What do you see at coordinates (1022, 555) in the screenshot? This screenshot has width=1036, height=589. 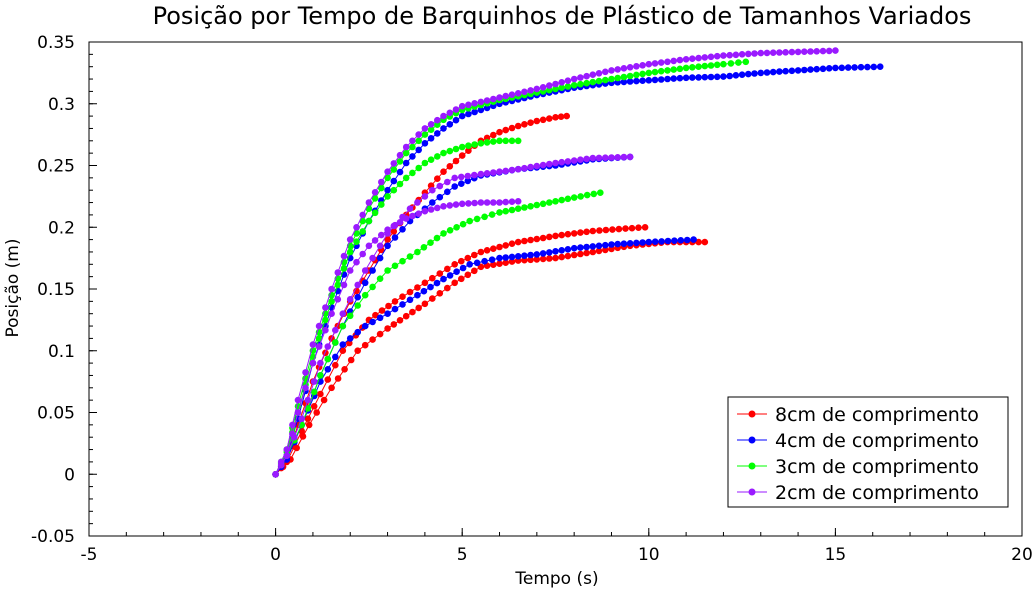 I see `x-tick-label: 20` at bounding box center [1022, 555].